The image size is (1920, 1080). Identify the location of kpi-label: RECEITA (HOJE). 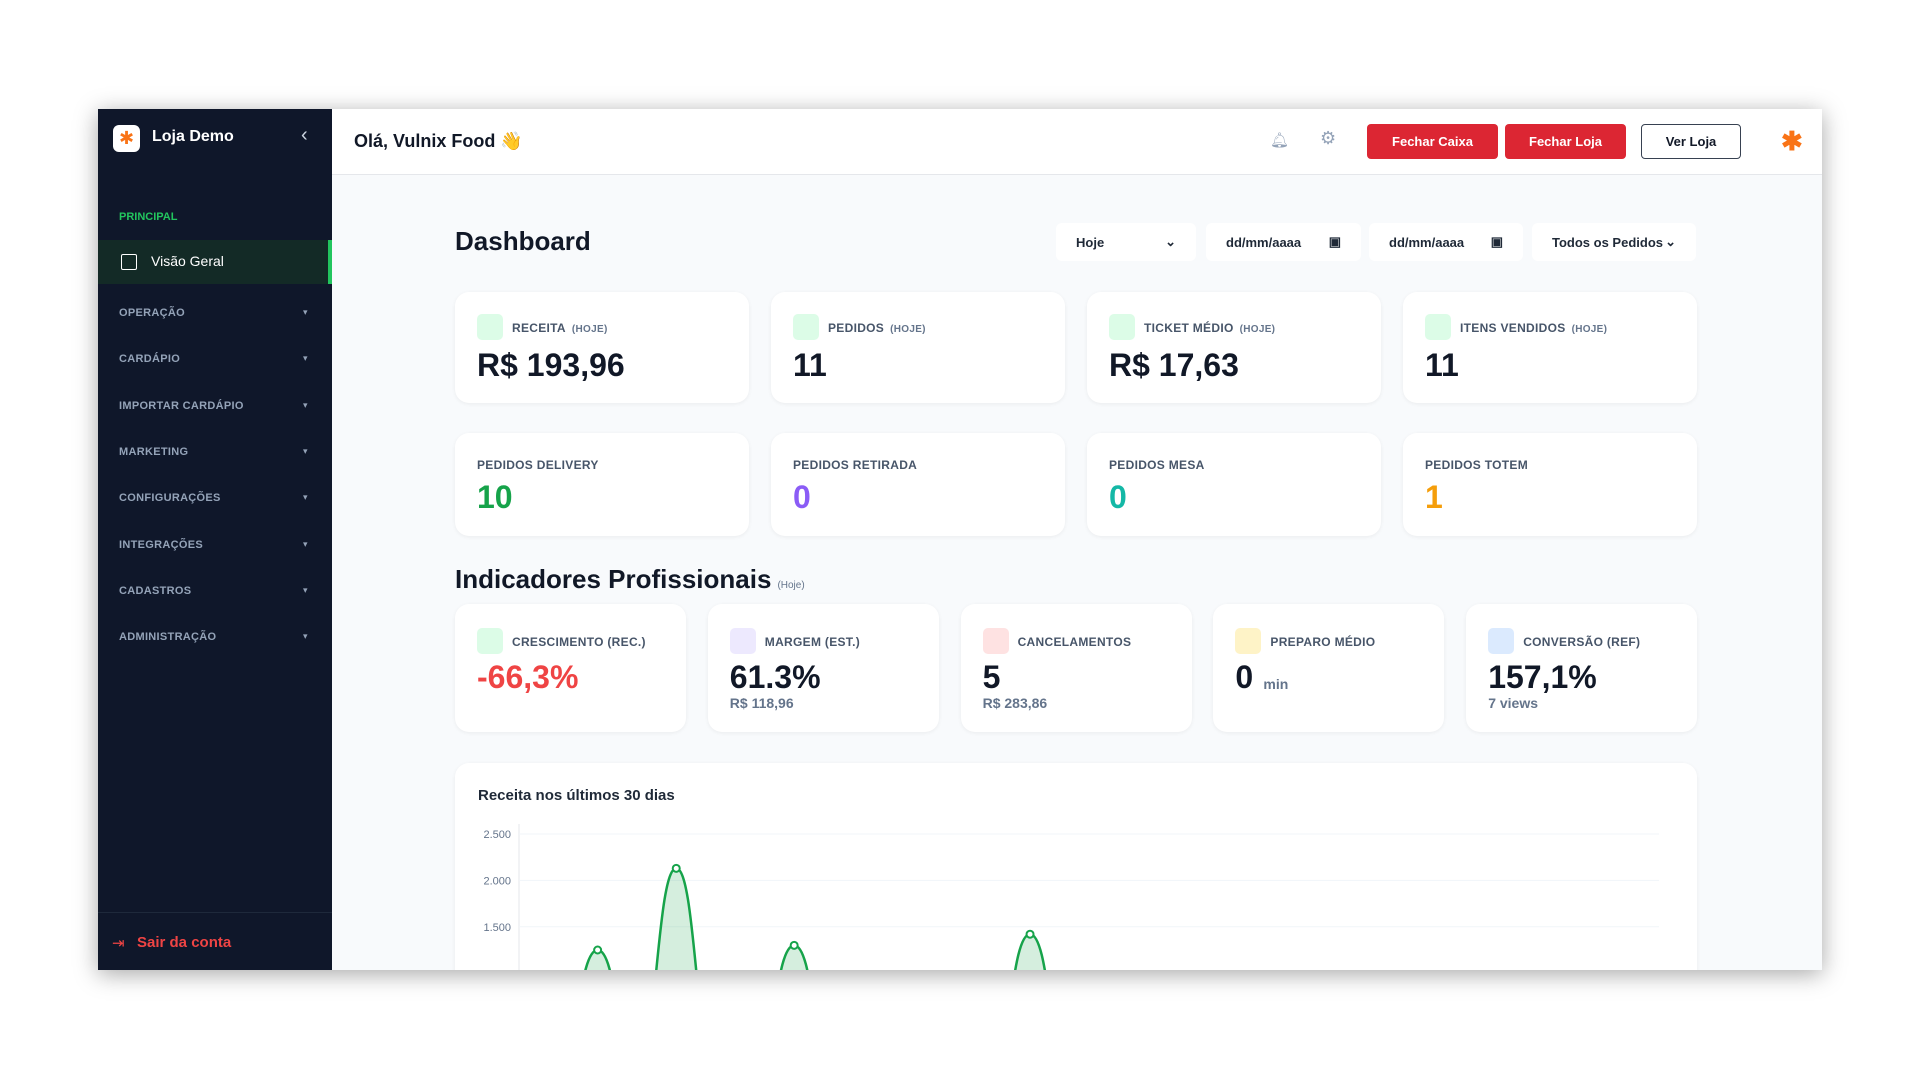
(560, 328).